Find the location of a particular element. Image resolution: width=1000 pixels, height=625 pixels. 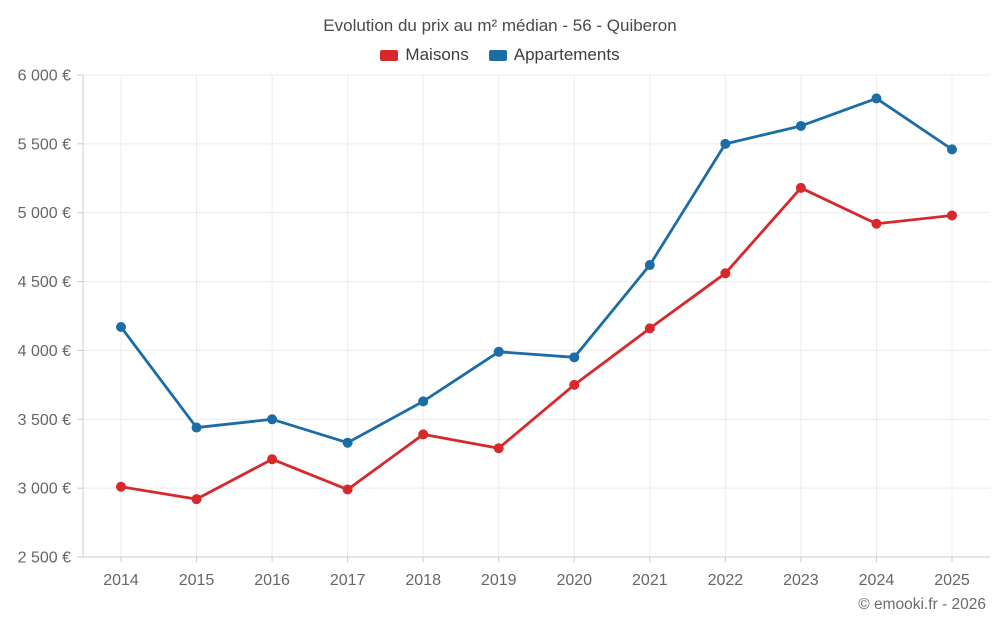

data-point-maisons-2023 is located at coordinates (800, 187).